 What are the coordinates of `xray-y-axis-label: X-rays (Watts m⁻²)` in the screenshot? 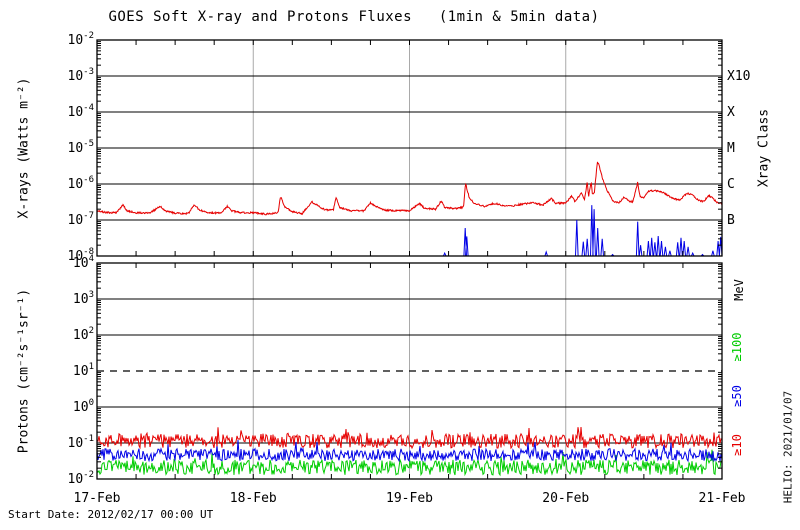 It's located at (24, 148).